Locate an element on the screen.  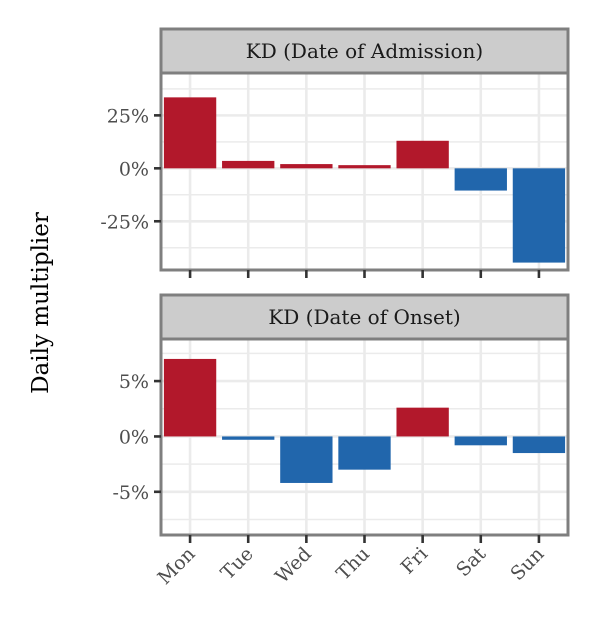
facet-admission-strip is located at coordinates (364, 51).